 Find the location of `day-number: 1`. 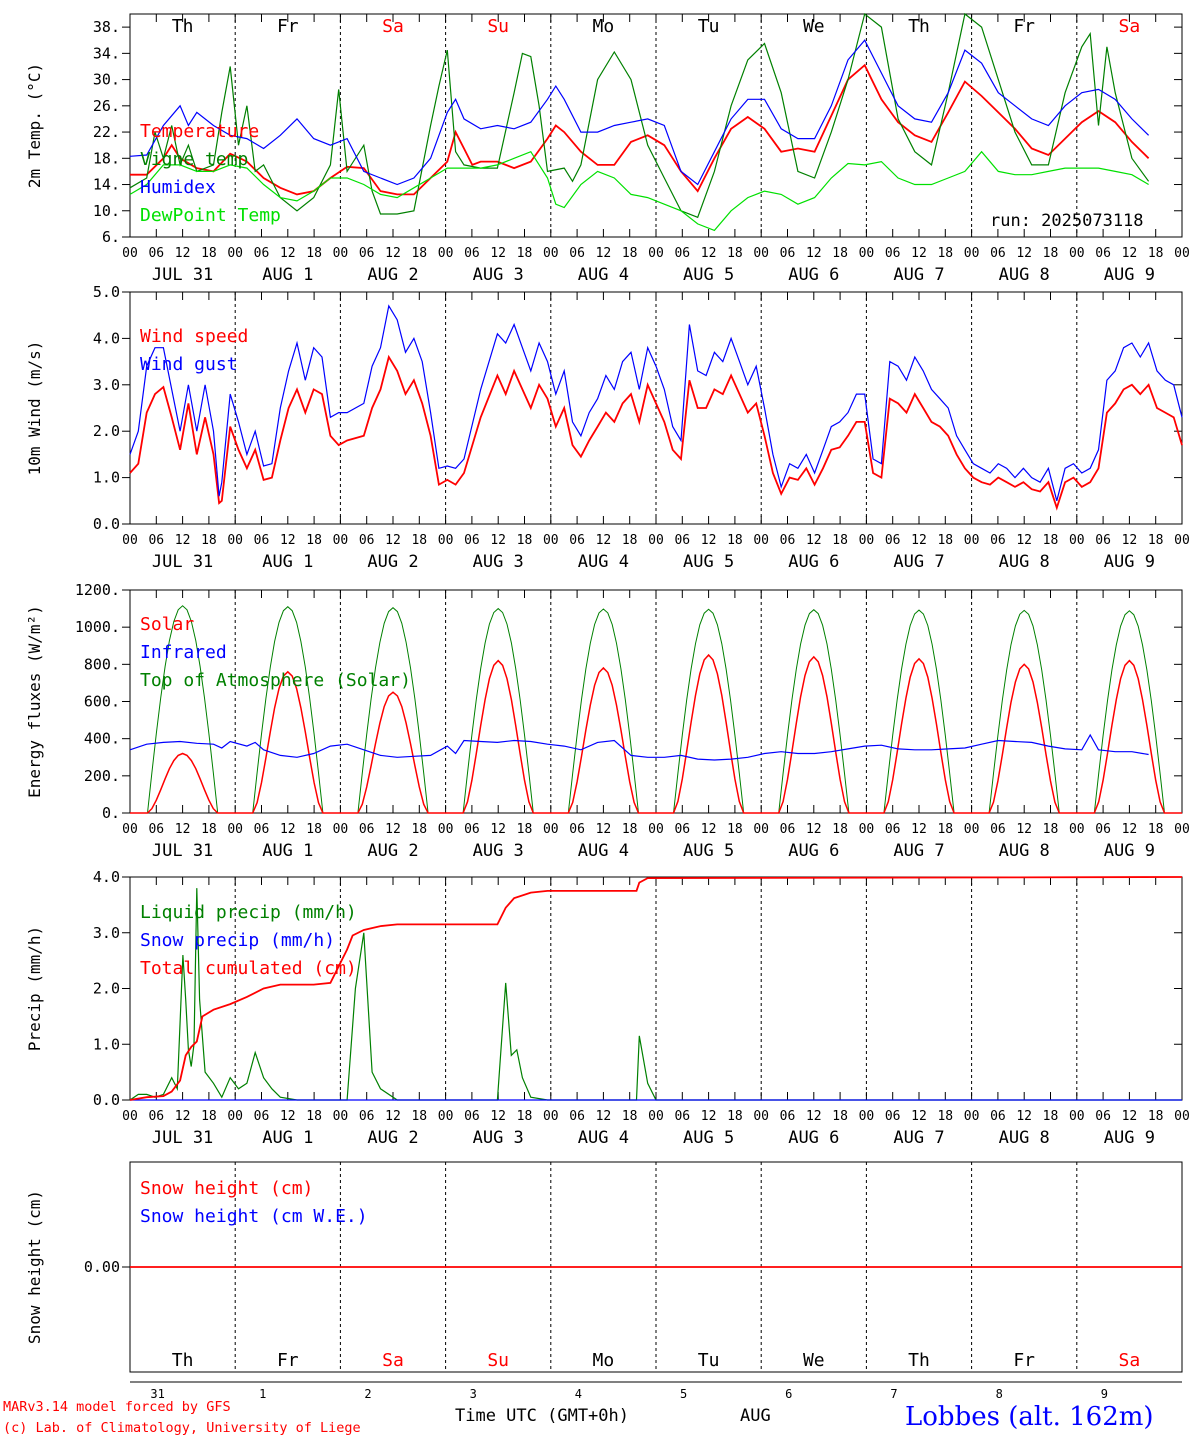

day-number: 1 is located at coordinates (262, 1394).